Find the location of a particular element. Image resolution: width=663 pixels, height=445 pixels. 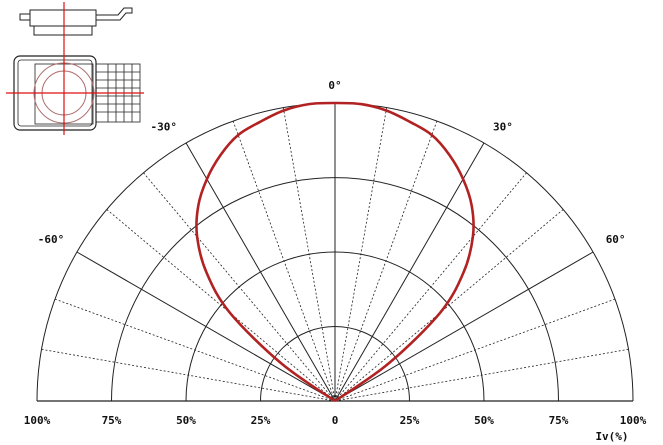

radius-tick-label-right: 100% is located at coordinates (633, 420).